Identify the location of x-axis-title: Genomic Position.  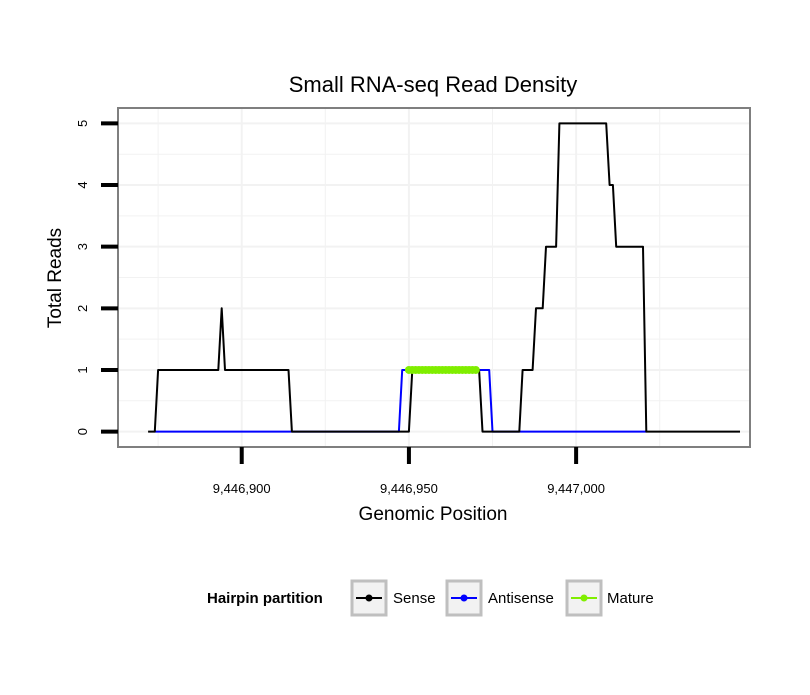
(433, 514).